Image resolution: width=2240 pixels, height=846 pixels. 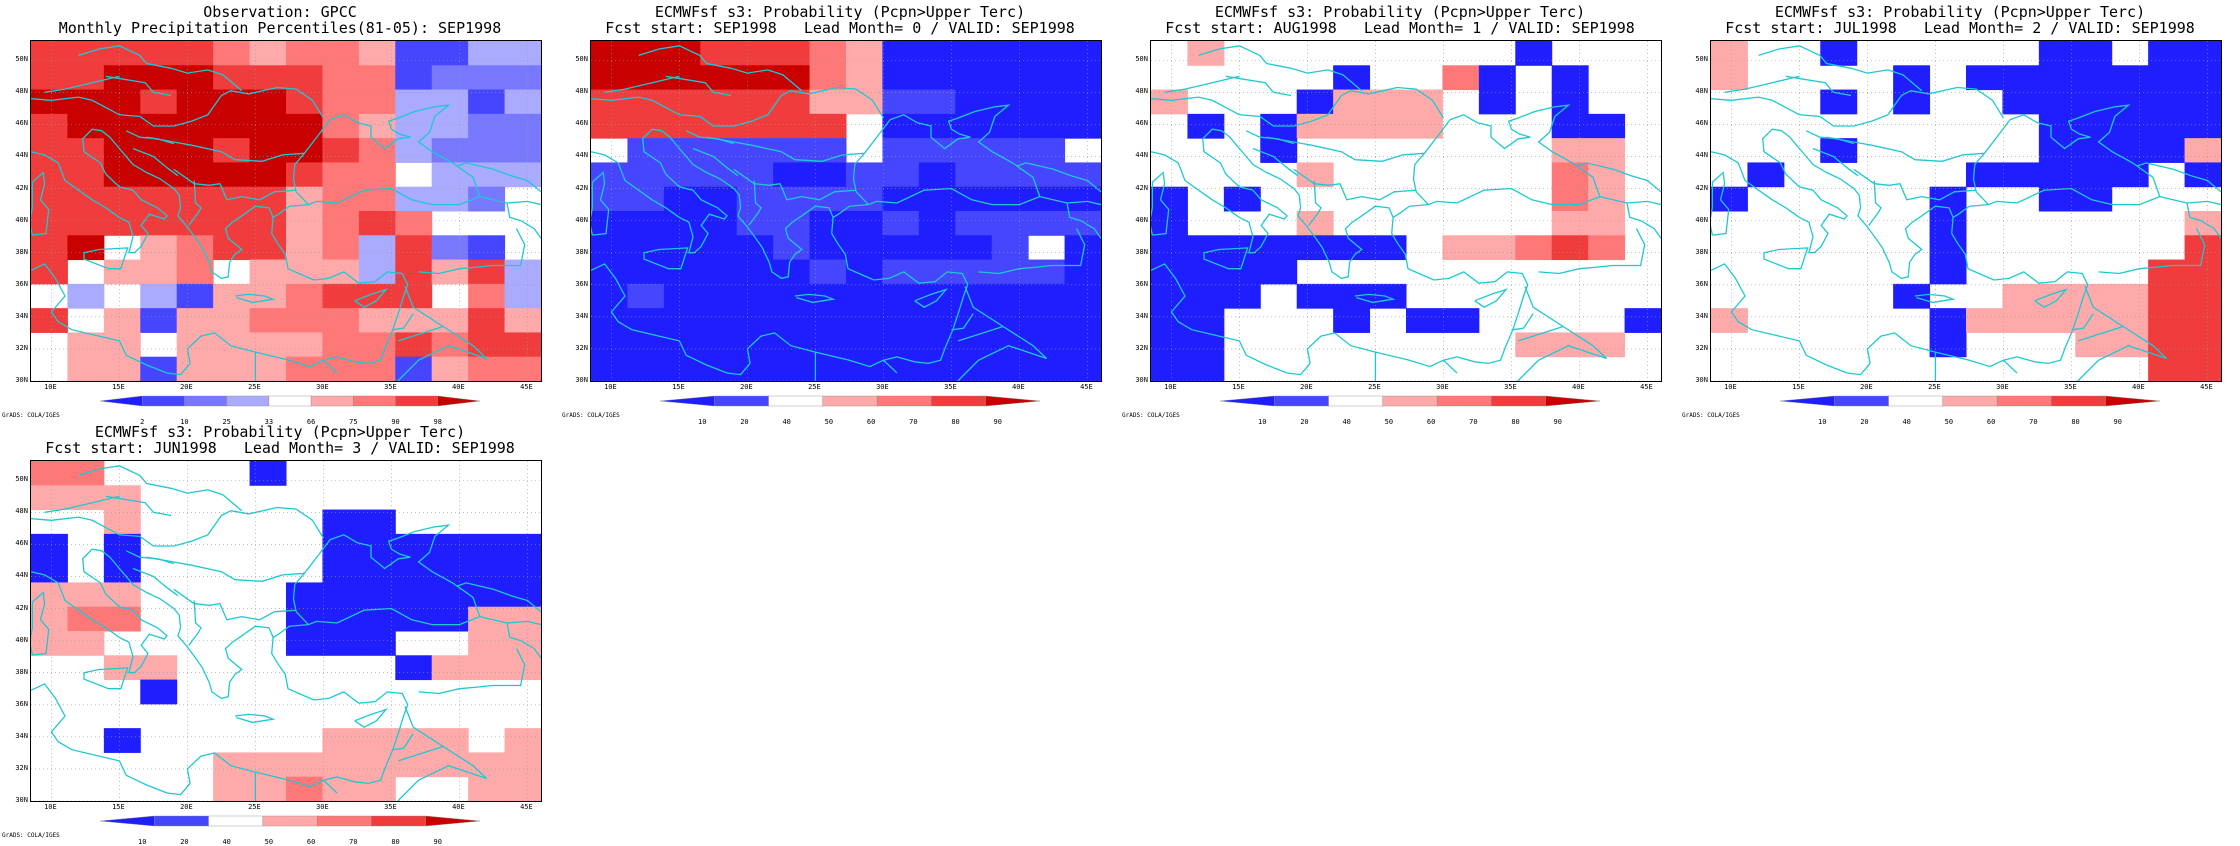 I want to click on lon-label: 10E, so click(x=1170, y=387).